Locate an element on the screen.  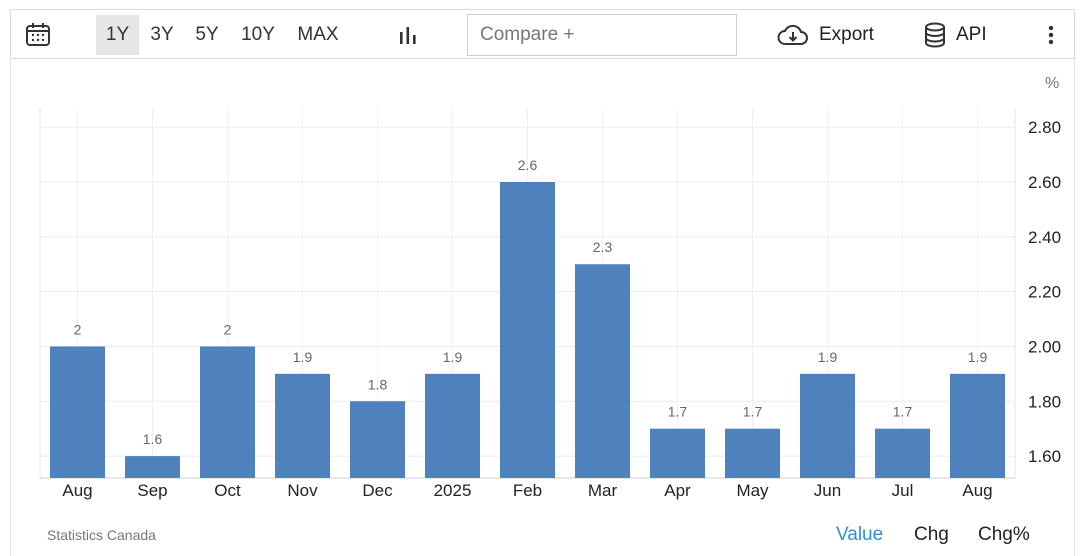
y-tick-label: 2.60 is located at coordinates (1044, 182).